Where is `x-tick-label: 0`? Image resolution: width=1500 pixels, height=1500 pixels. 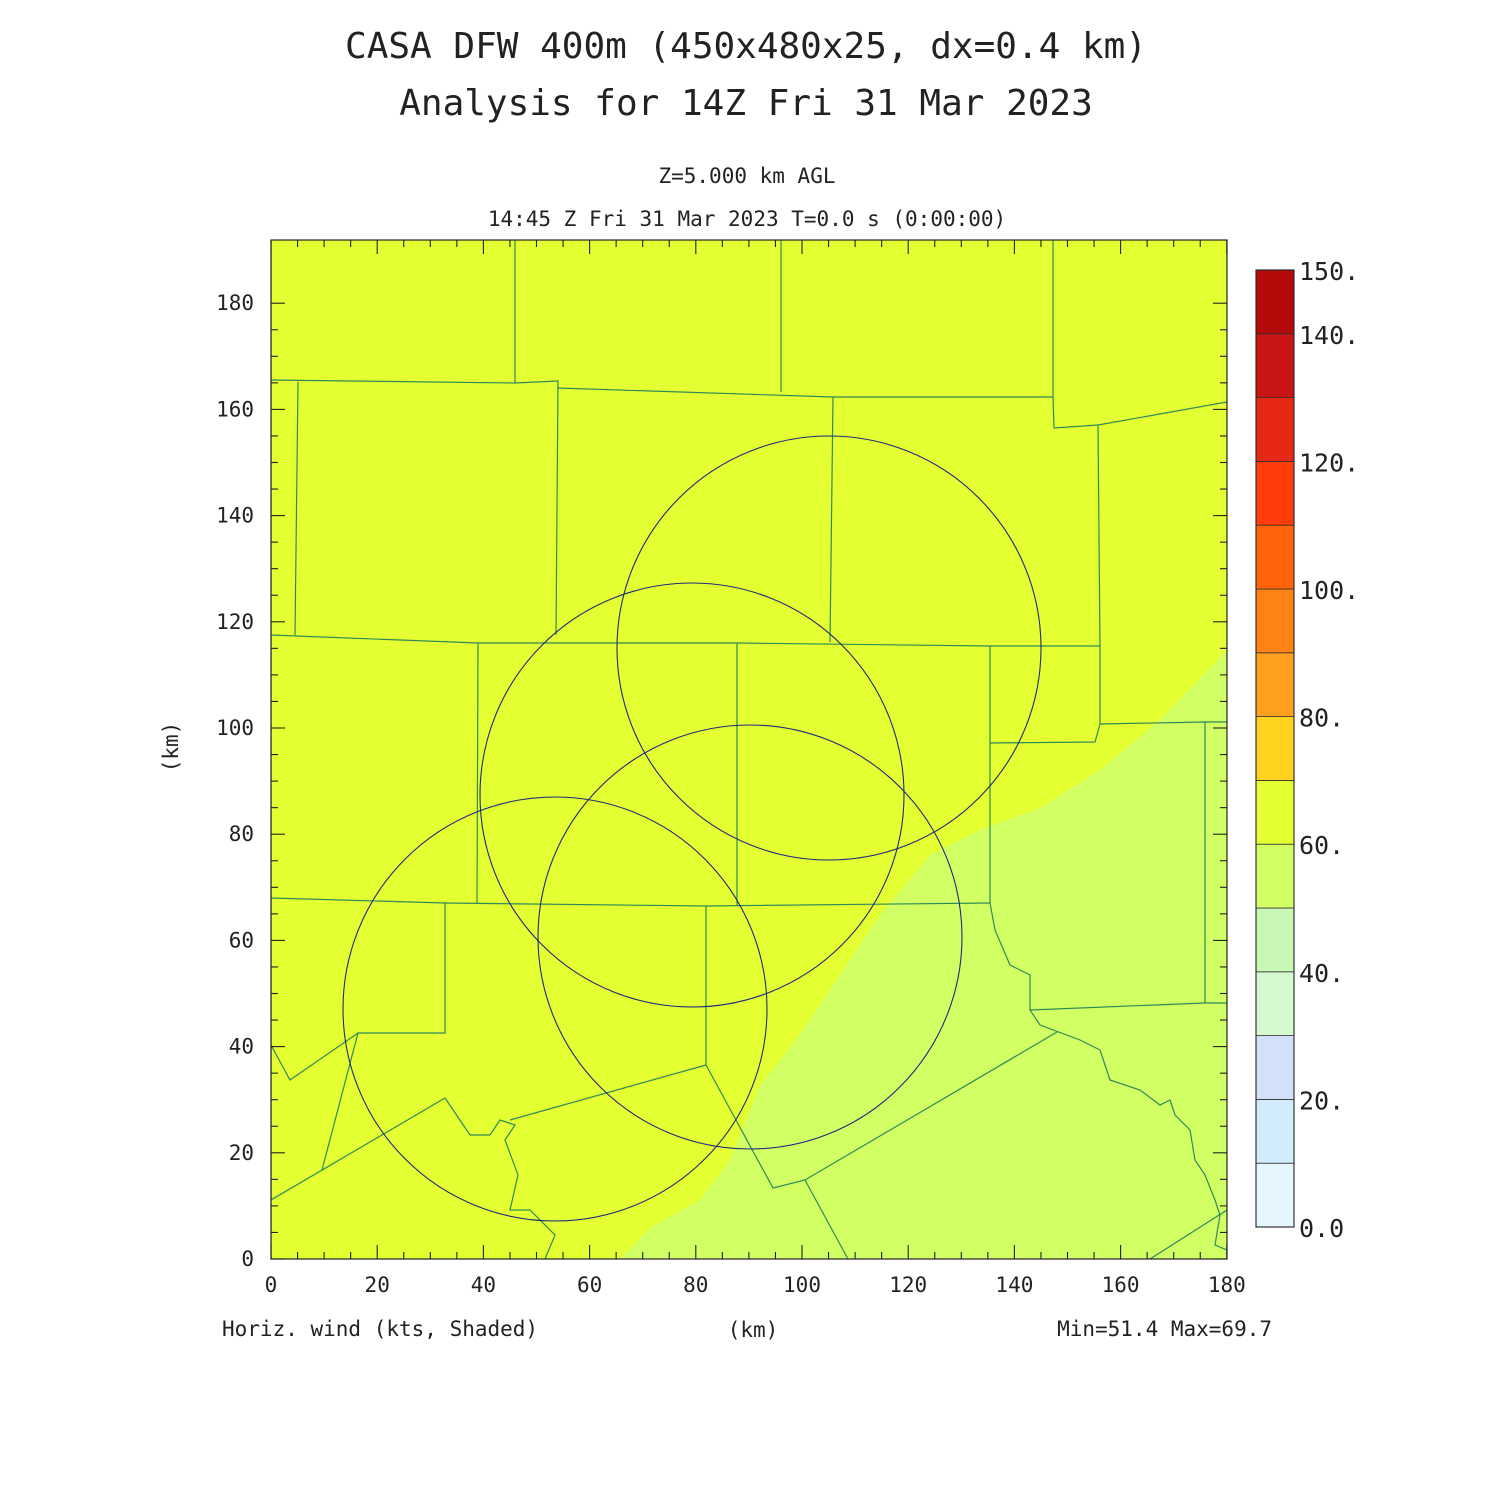 x-tick-label: 0 is located at coordinates (271, 1285).